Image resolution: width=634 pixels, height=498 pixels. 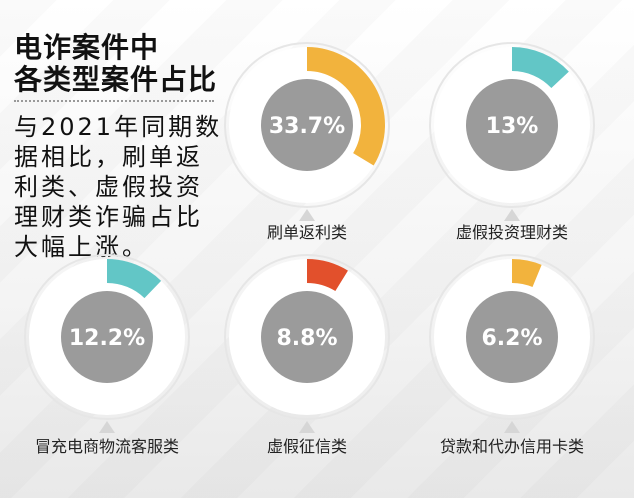 I want to click on donut-category-label: 虚假征信类, so click(x=307, y=446).